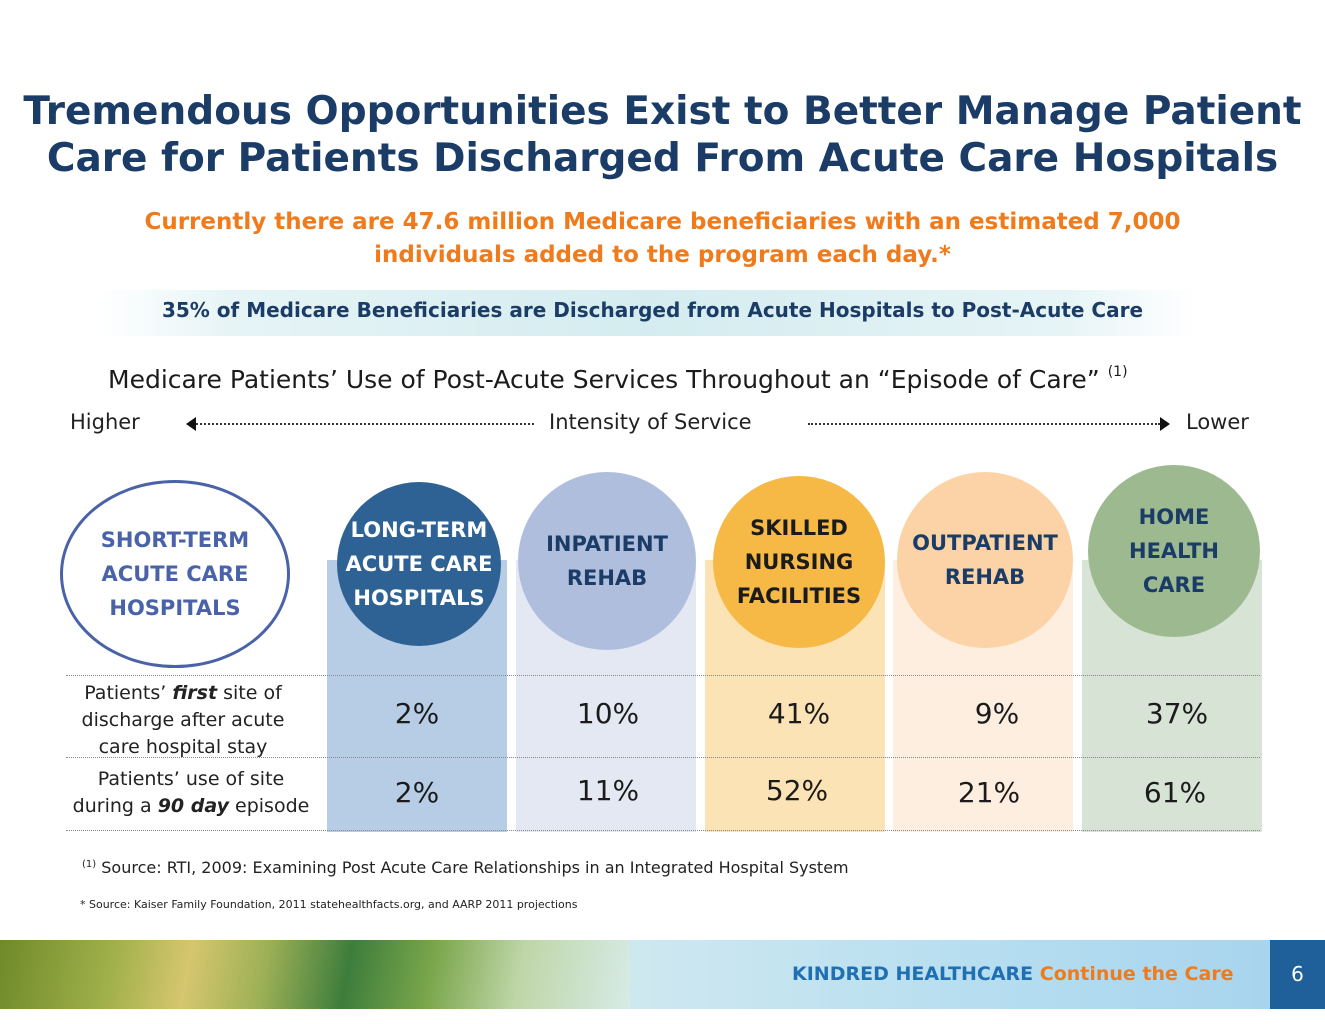  What do you see at coordinates (105, 422) in the screenshot?
I see `axis-higher-label: Higher` at bounding box center [105, 422].